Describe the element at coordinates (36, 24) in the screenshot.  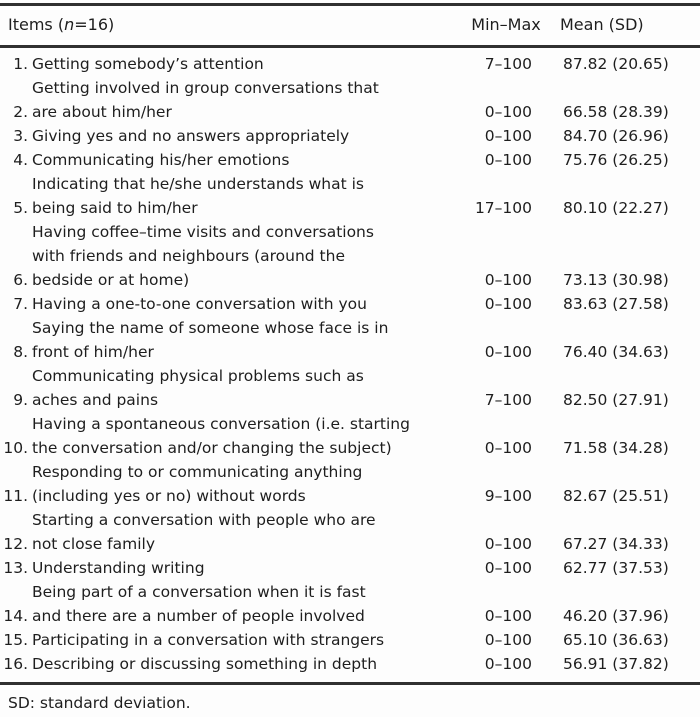
I see `items-header-prefix: Items (` at that location.